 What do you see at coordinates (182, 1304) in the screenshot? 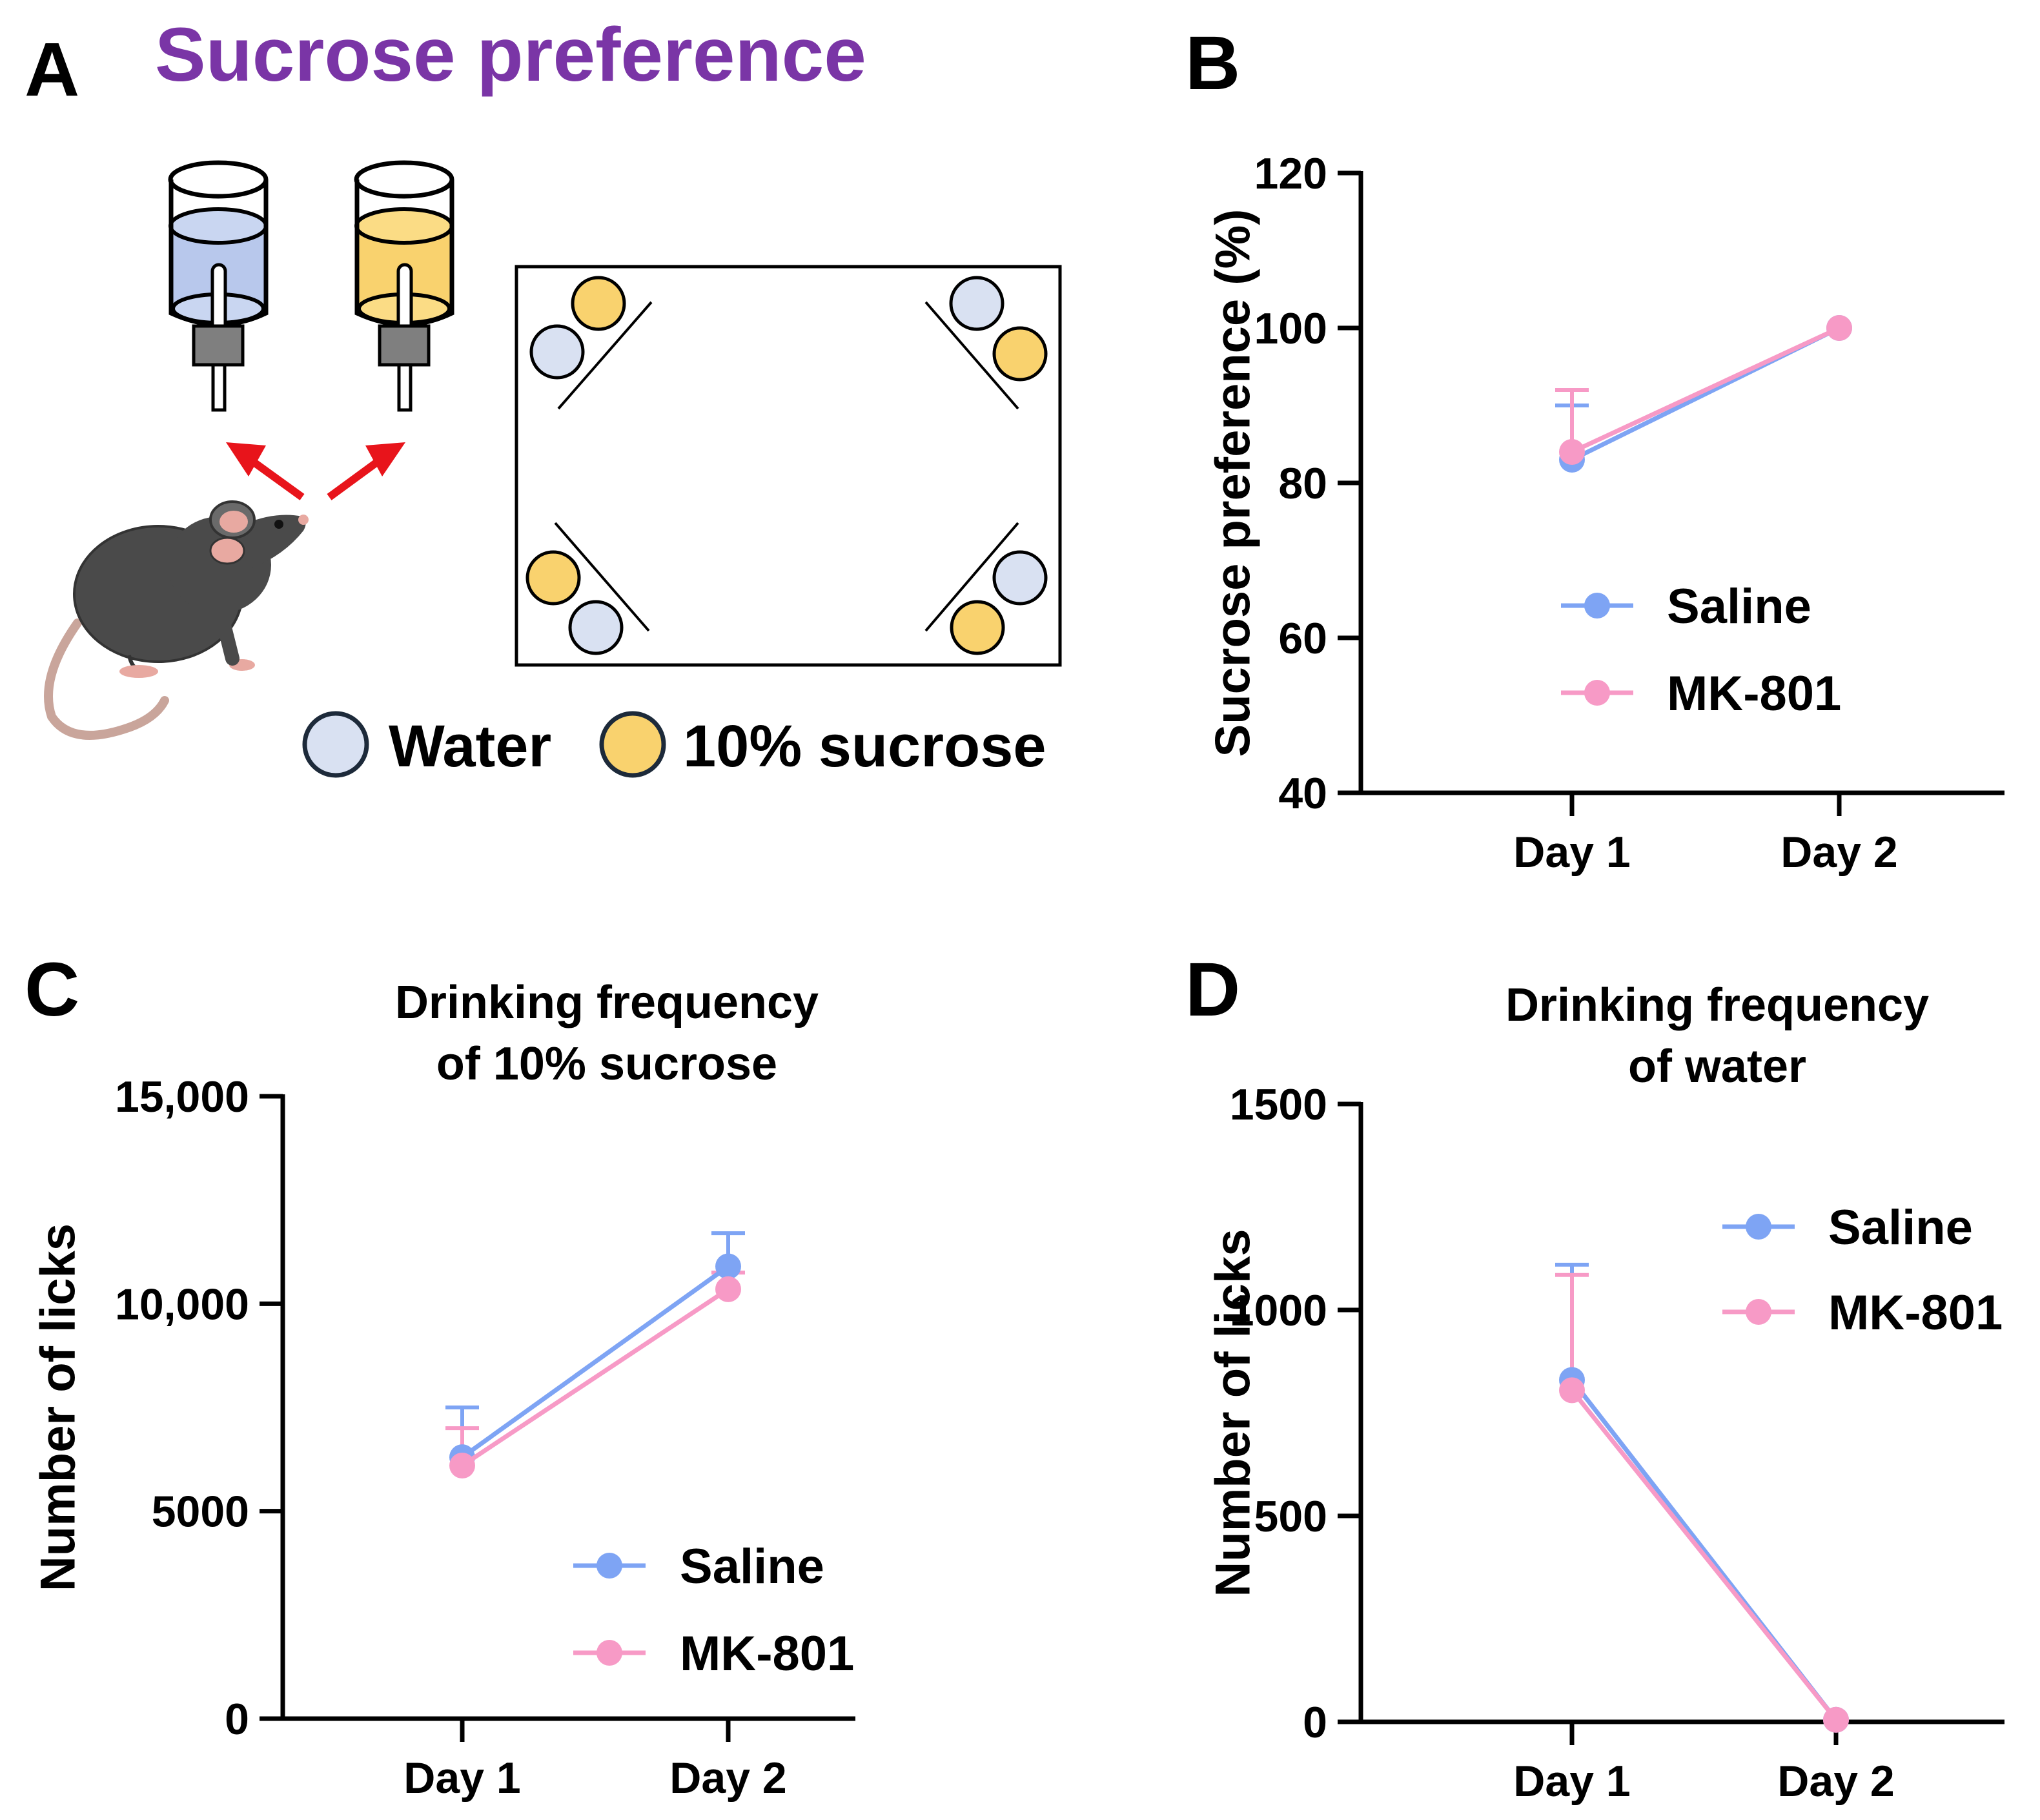
I see `y-tick-label: 10,000` at bounding box center [182, 1304].